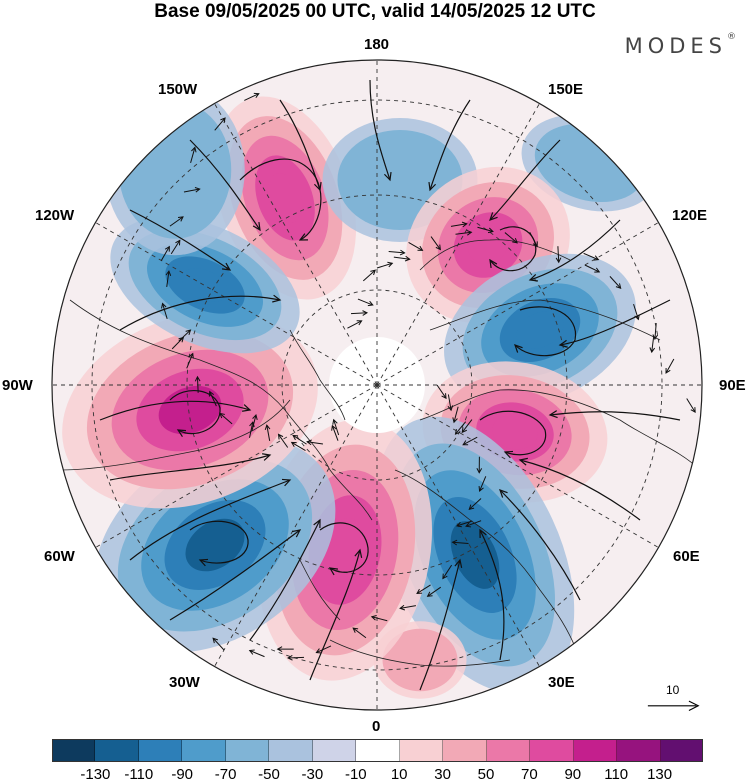 The image size is (750, 783). What do you see at coordinates (95, 774) in the screenshot?
I see `colorbar-tick-label: -130` at bounding box center [95, 774].